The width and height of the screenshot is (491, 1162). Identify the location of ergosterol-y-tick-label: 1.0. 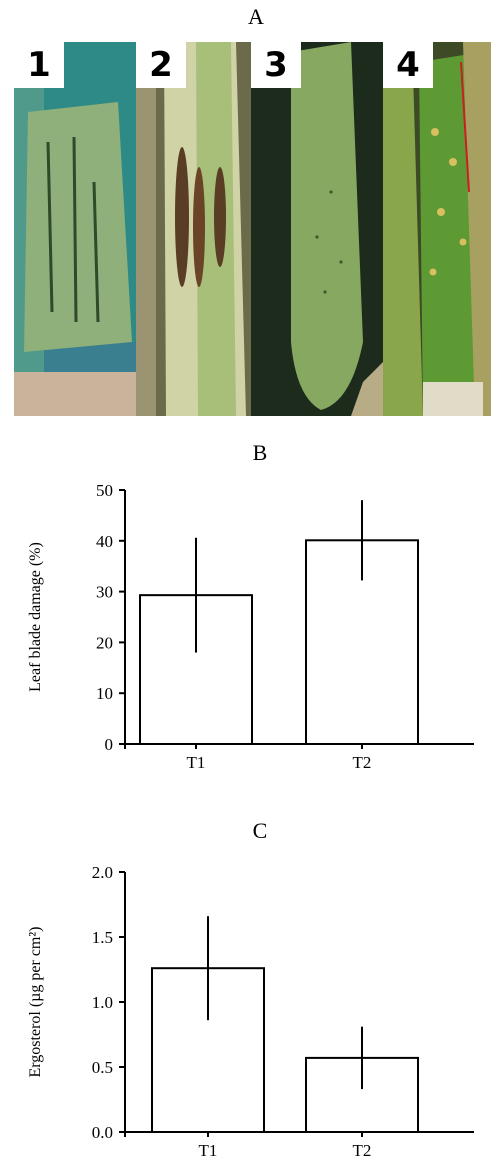
(102, 1002).